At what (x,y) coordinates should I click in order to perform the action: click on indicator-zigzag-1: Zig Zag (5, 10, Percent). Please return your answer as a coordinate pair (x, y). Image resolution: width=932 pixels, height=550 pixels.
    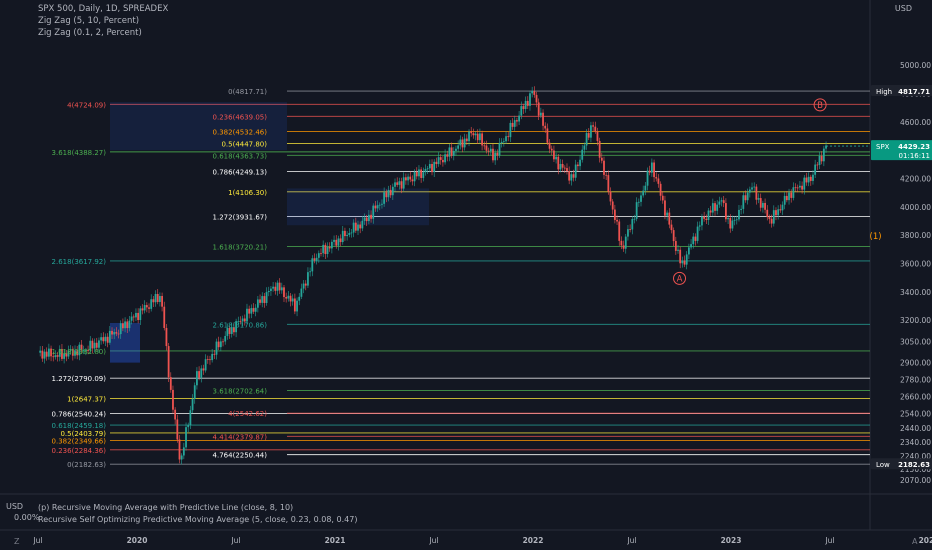
    Looking at the image, I should click on (89, 21).